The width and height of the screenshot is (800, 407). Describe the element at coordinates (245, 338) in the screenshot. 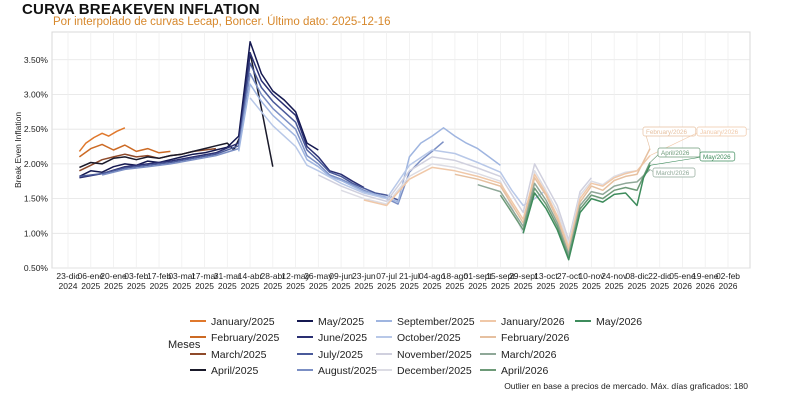

I see `legend-entry: February/2025` at that location.